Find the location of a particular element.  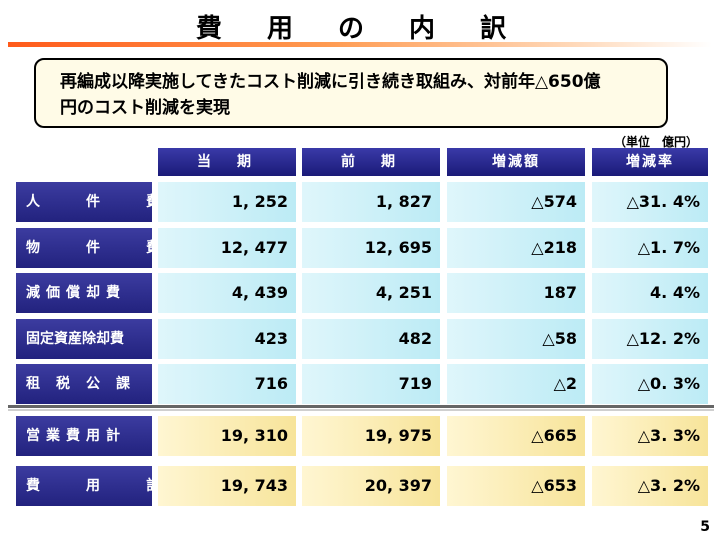

row-label-personnel: 人 件 費 is located at coordinates (88, 202).